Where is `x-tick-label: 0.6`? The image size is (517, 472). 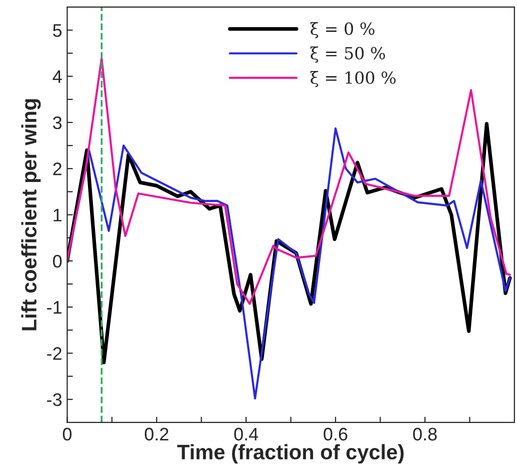
x-tick-label: 0.6 is located at coordinates (336, 434).